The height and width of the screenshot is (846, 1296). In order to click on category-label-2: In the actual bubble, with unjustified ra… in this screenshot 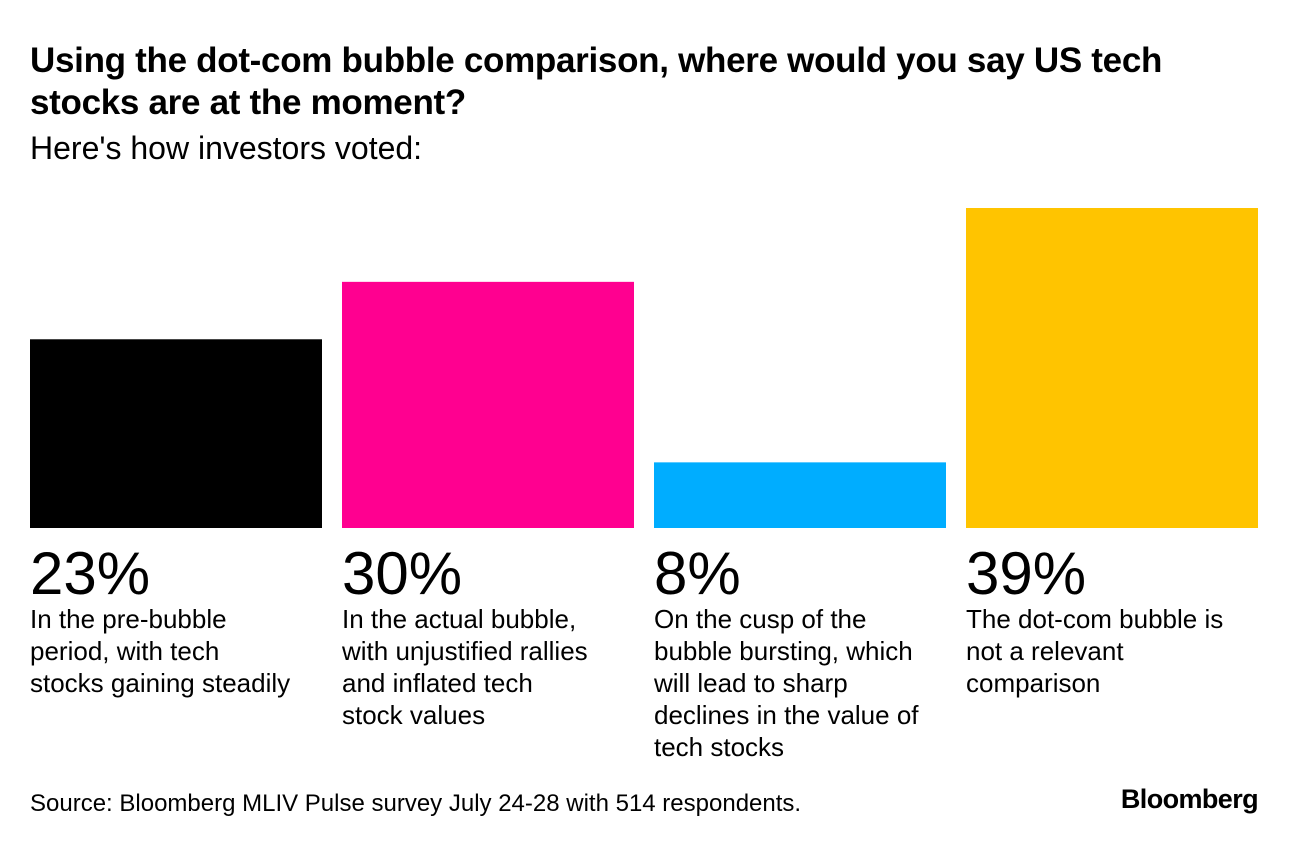, I will do `click(464, 667)`.